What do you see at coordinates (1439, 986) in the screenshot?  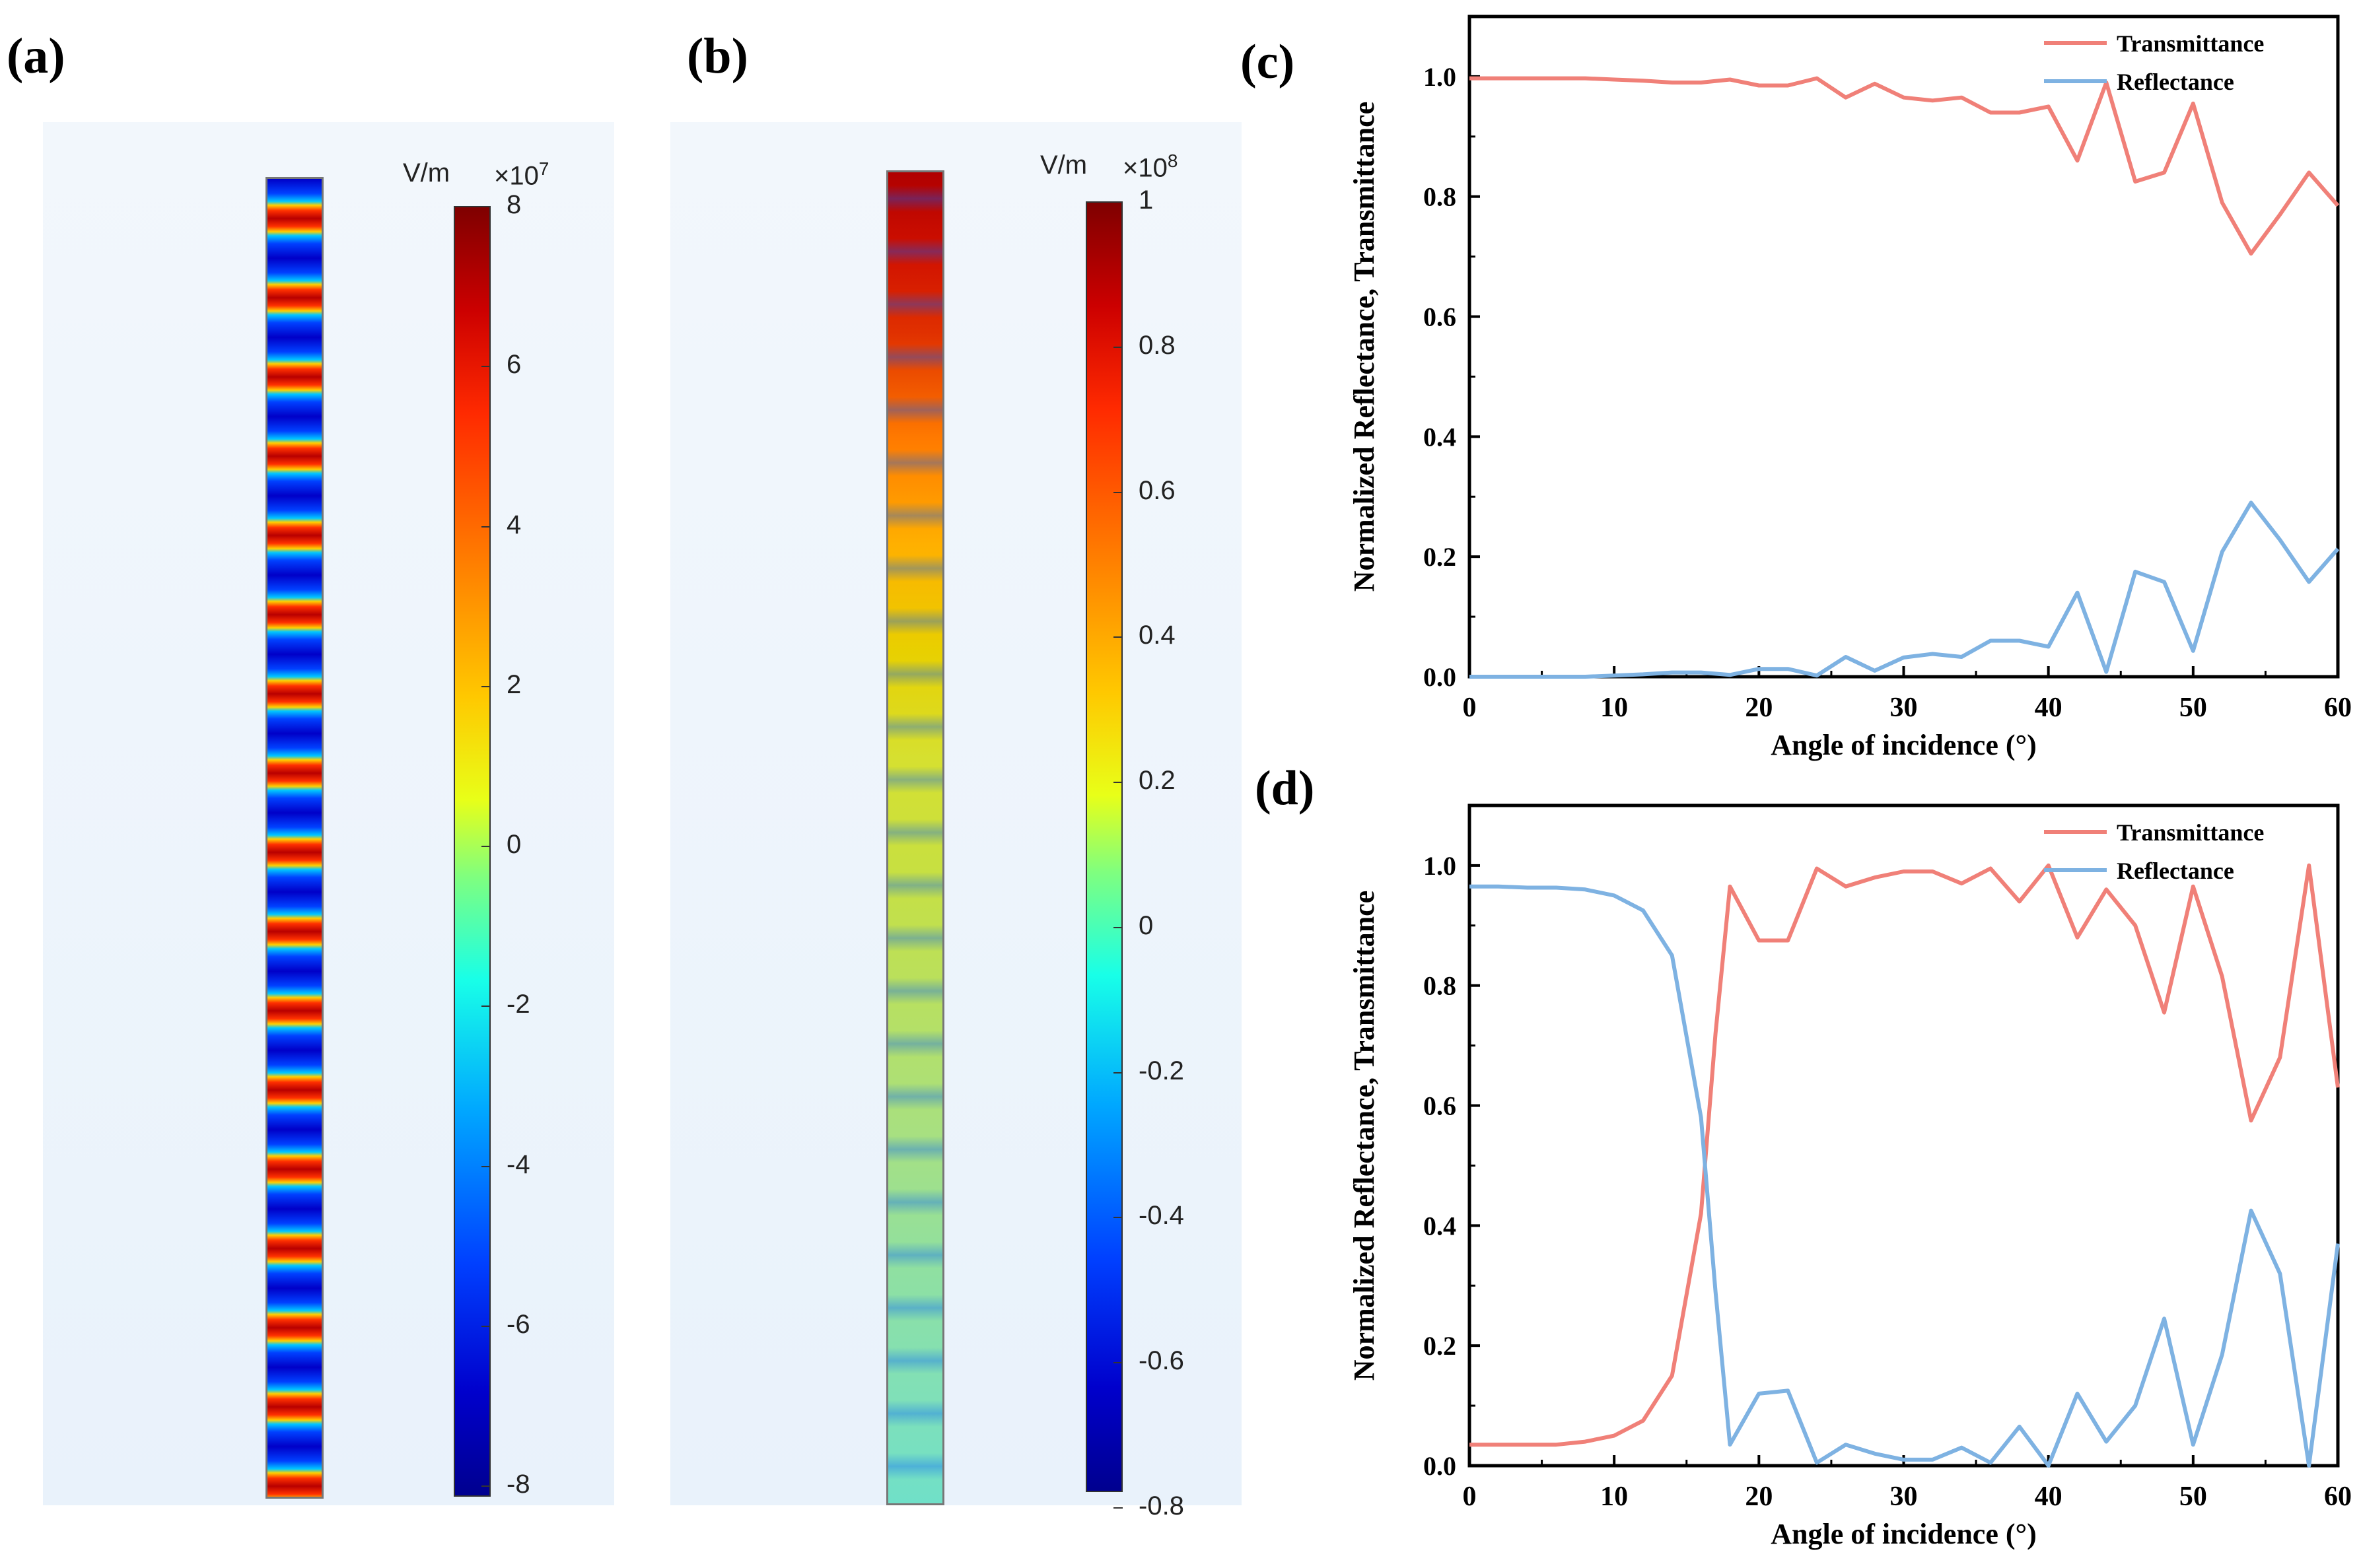 I see `chart-d-y-tick-label: 0.8` at bounding box center [1439, 986].